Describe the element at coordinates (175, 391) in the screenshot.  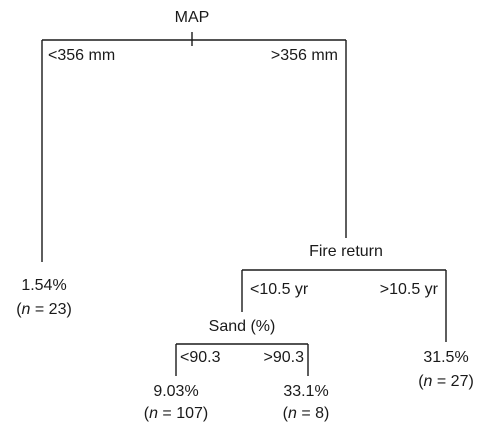
I see `leaf-sand-low-value: 9.03%` at that location.